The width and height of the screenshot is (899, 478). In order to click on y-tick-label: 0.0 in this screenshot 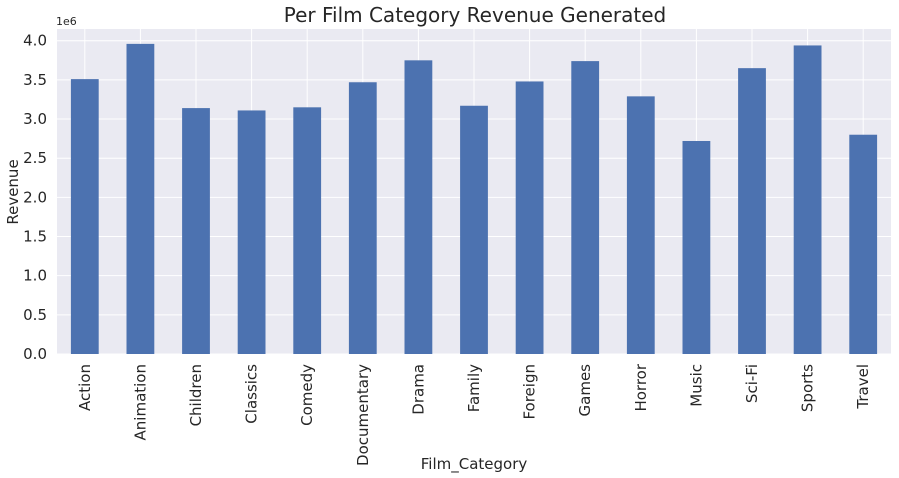, I will do `click(35, 354)`.